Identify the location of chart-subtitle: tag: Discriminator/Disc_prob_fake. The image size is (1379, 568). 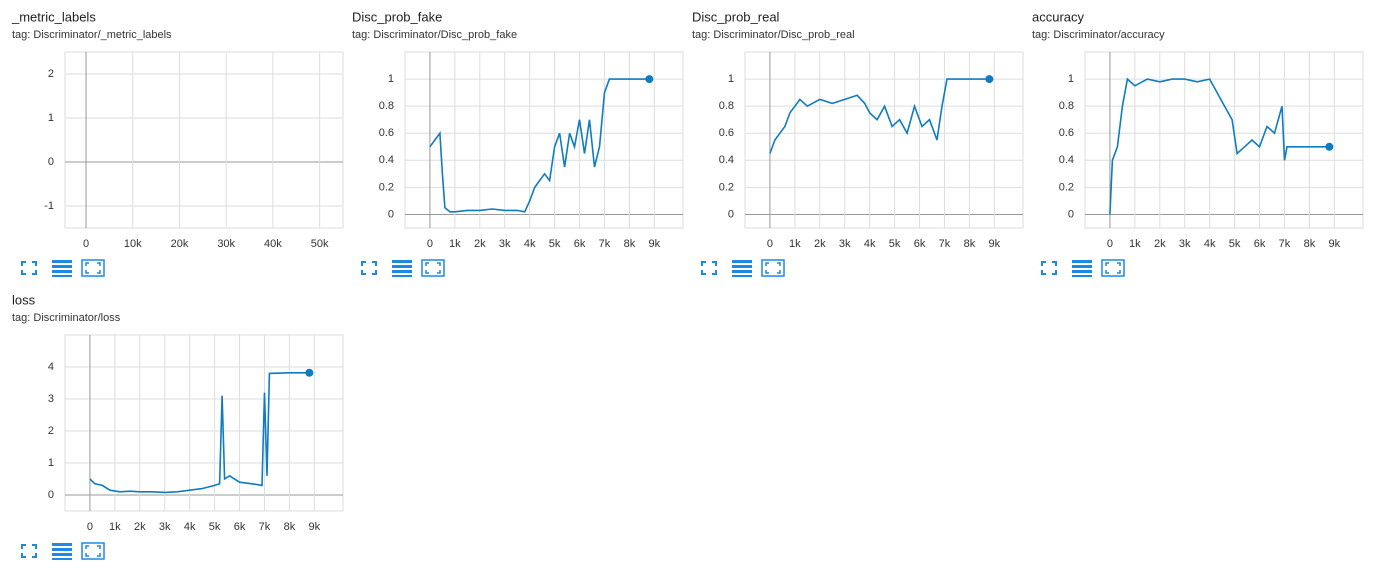
(434, 35).